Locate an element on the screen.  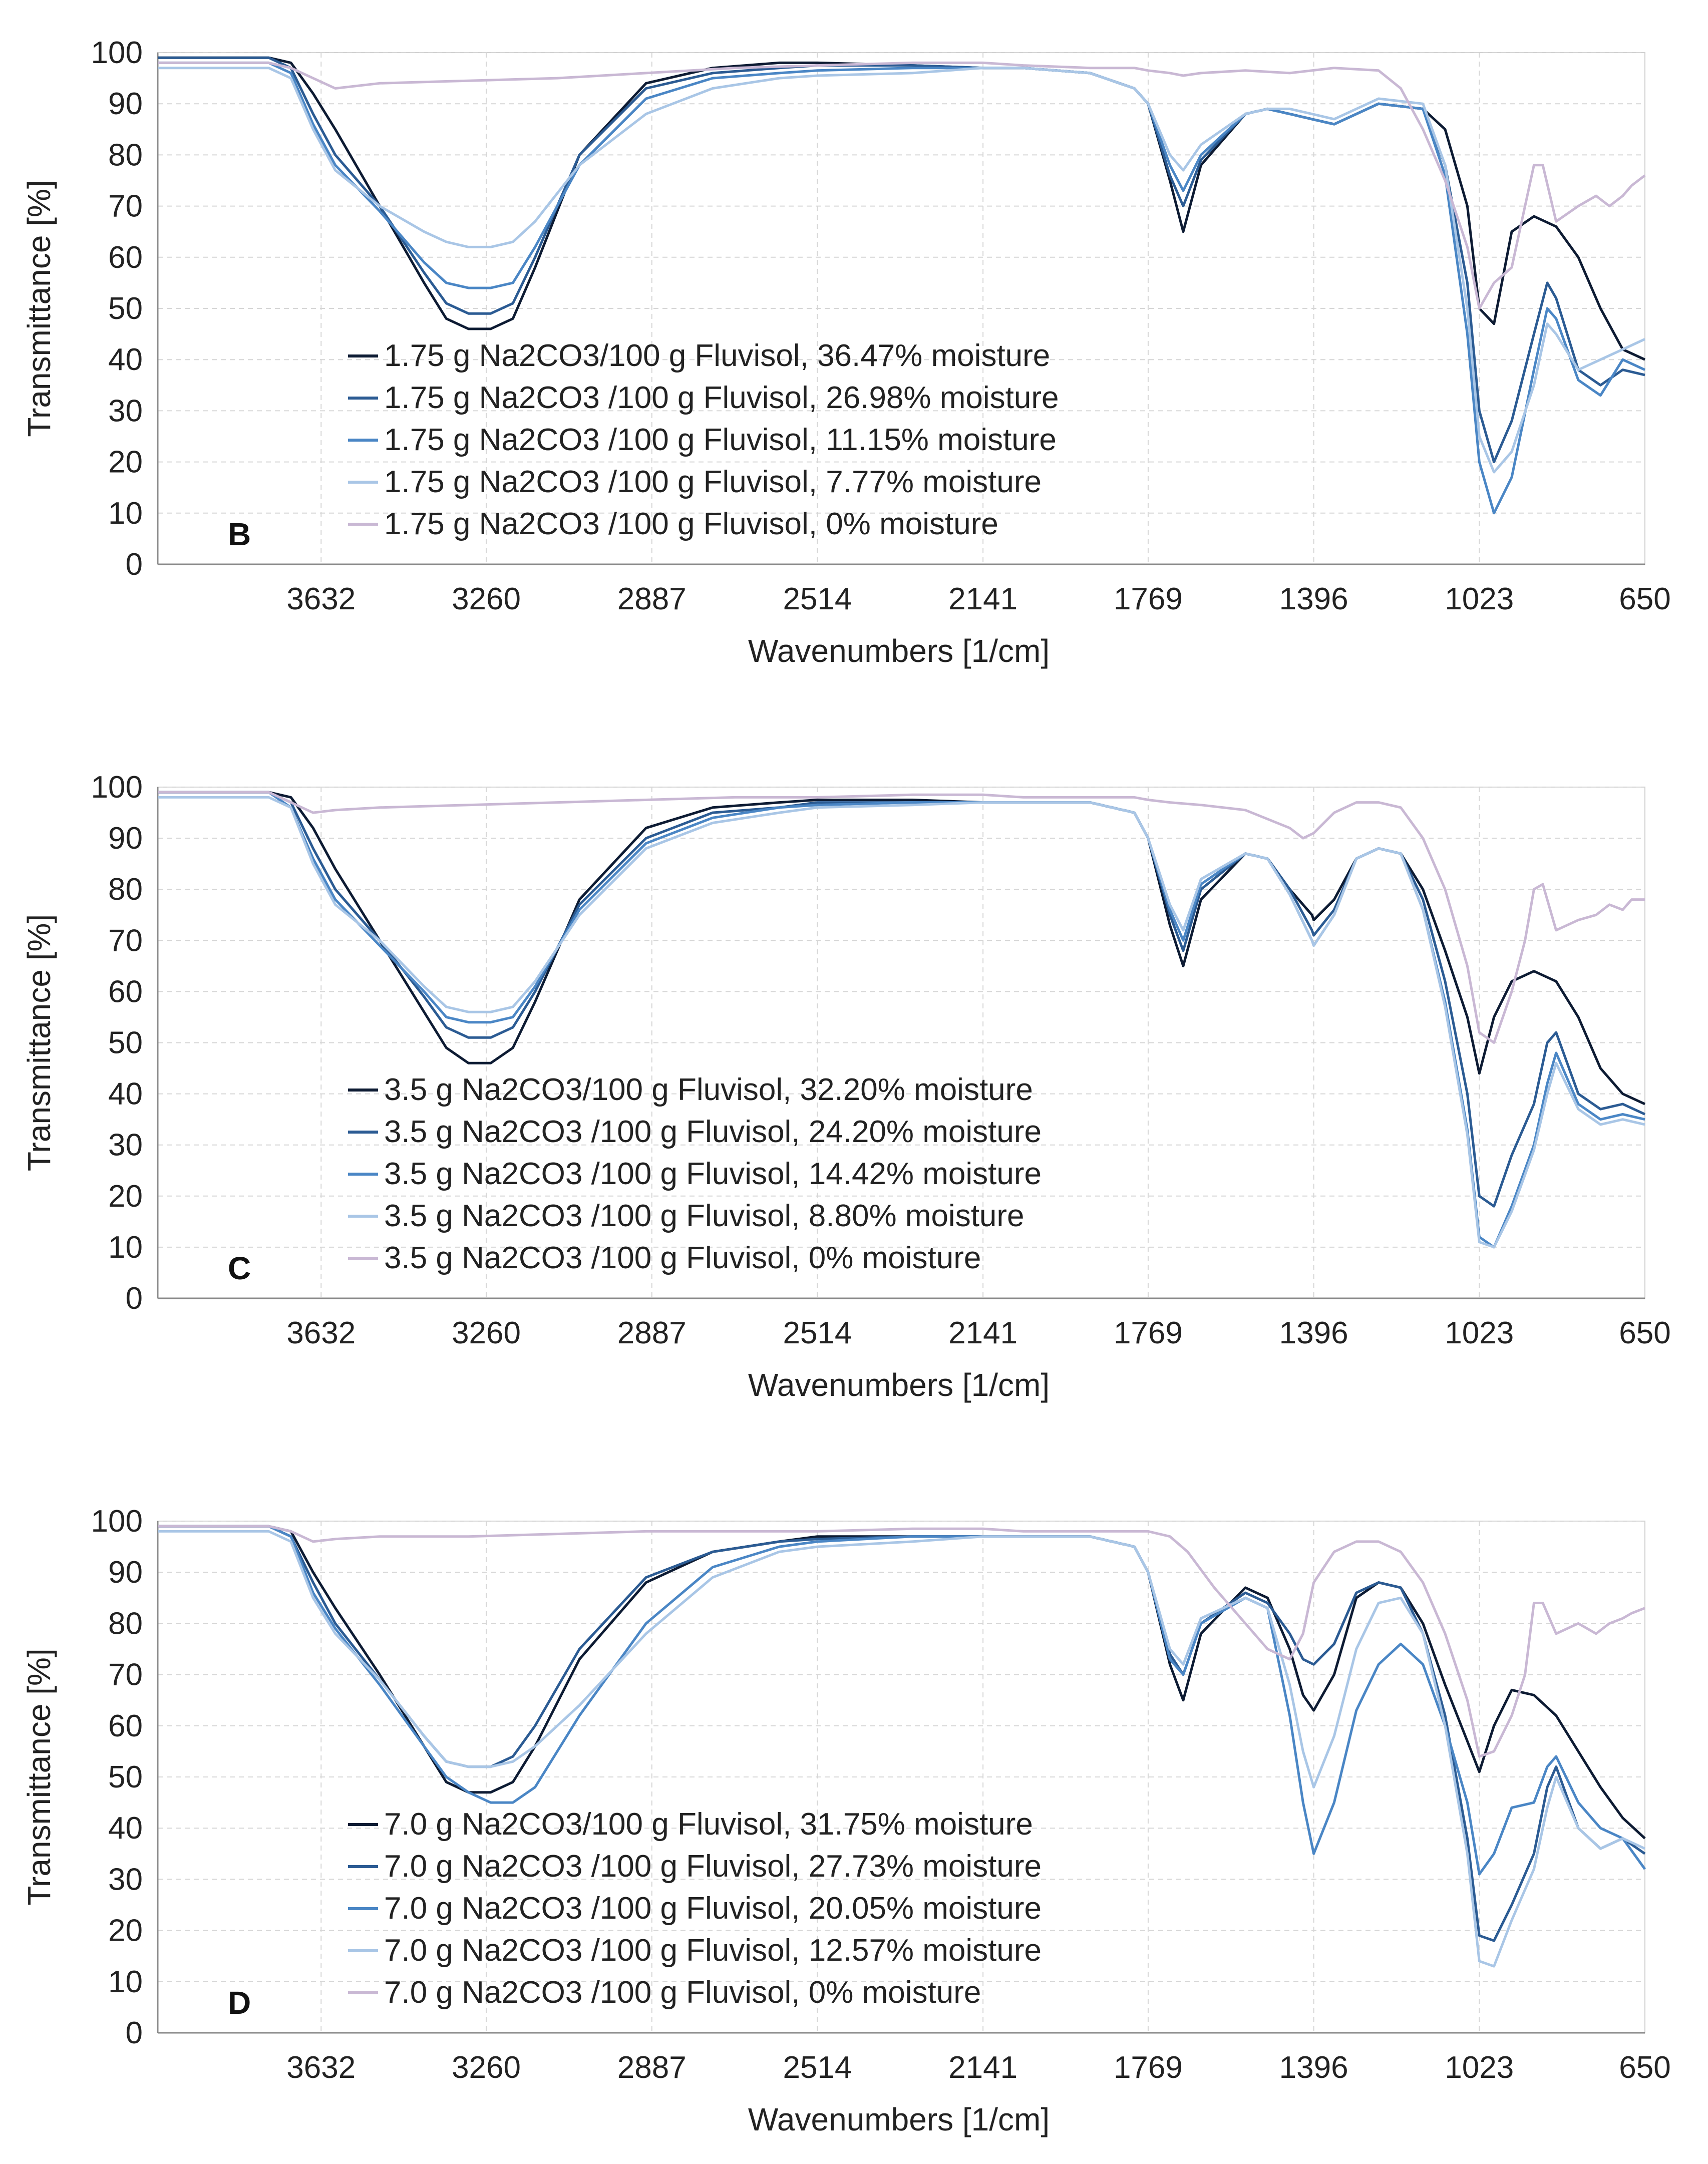
panel-label: C is located at coordinates (239, 1268).